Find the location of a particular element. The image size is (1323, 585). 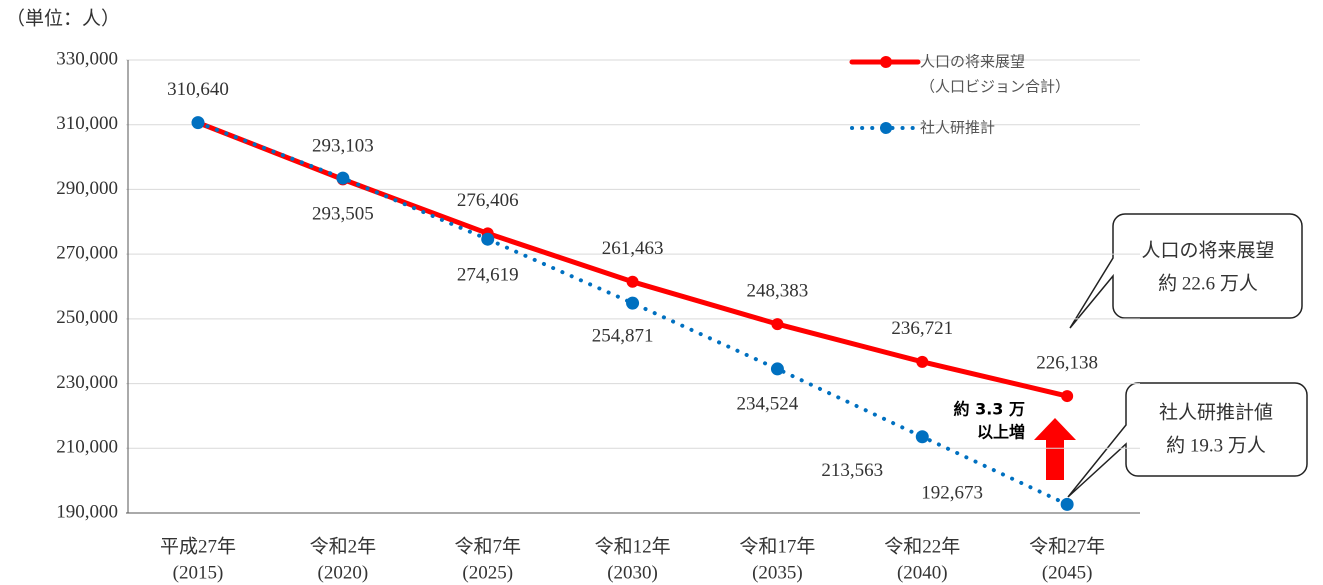

x-tick-label: 令和17年 is located at coordinates (777, 546).